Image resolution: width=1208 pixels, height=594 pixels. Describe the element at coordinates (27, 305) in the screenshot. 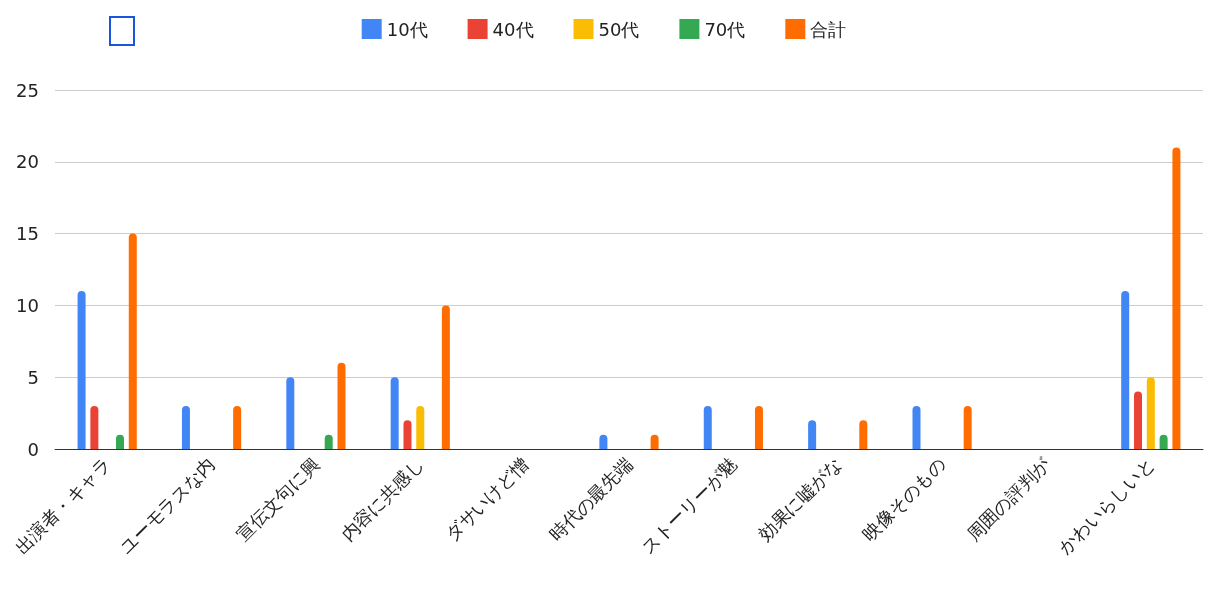

I see `y-tick-label: 10` at that location.